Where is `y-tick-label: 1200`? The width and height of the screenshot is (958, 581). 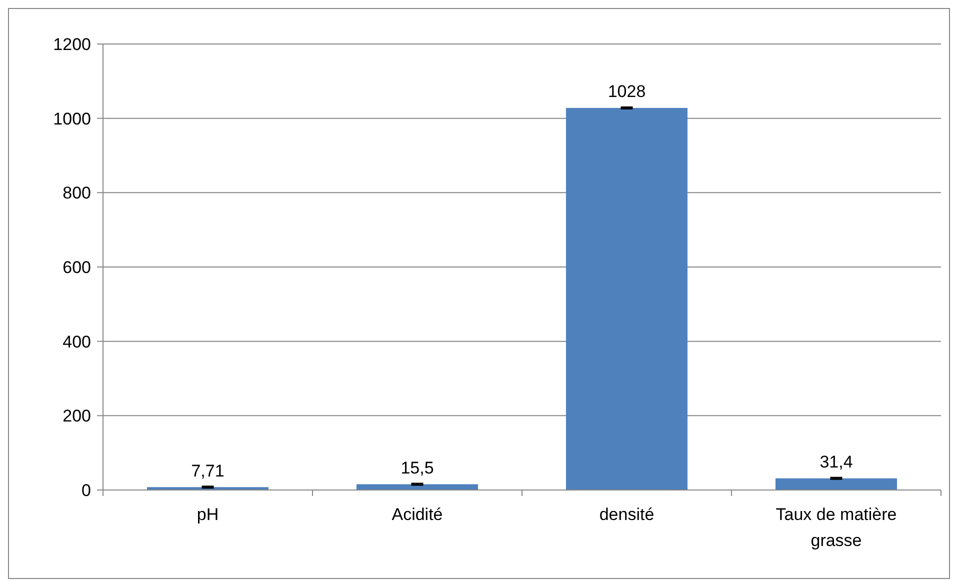 y-tick-label: 1200 is located at coordinates (72, 44).